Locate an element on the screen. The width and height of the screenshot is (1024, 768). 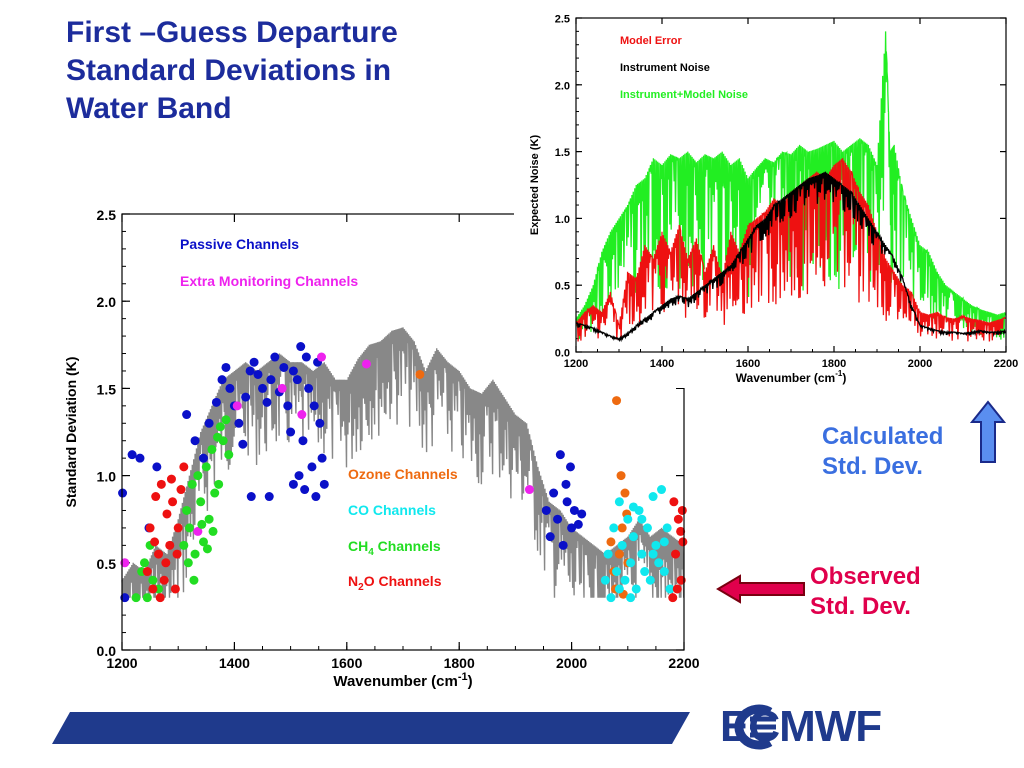
ecmwf-logo: ECMWF is located at coordinates (801, 727).